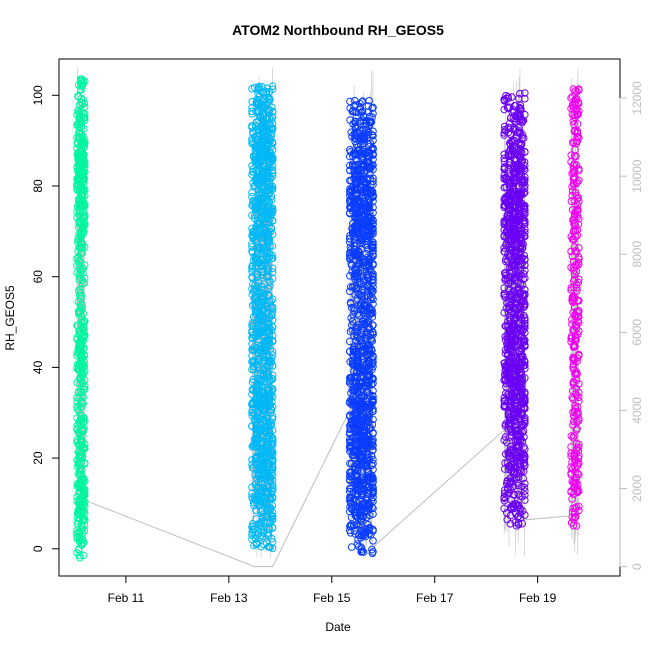 The height and width of the screenshot is (650, 650). What do you see at coordinates (38, 186) in the screenshot?
I see `y-left-tick-label: 80` at bounding box center [38, 186].